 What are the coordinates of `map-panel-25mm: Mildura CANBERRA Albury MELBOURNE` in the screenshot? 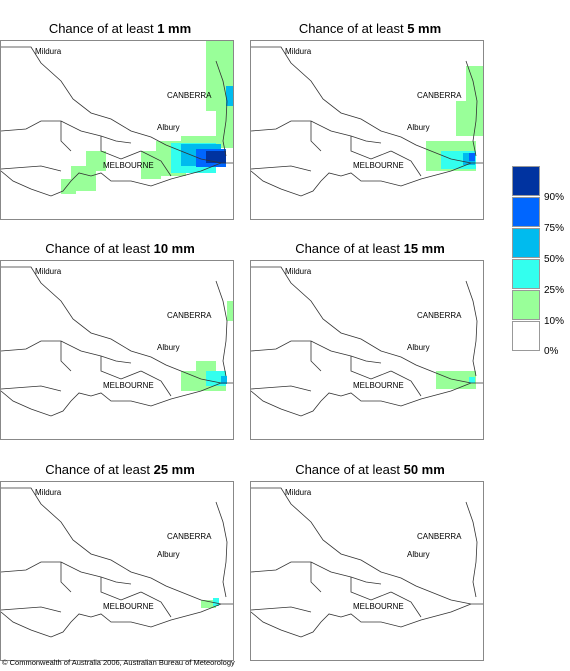 It's located at (117, 571).